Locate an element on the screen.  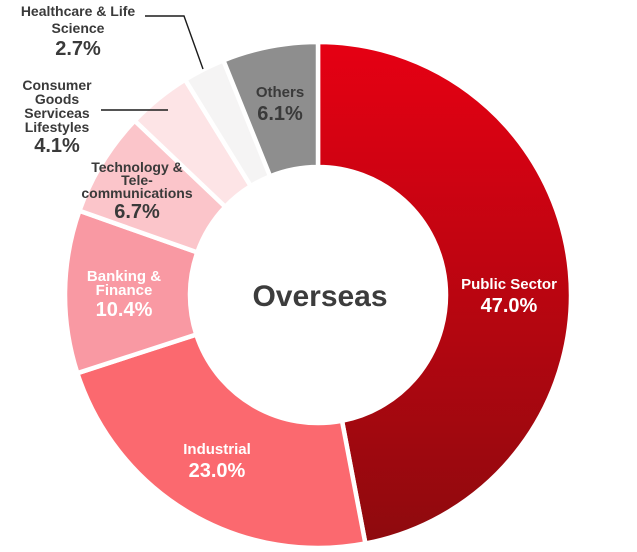
label-consumer-goods: Consumer Goods Serviceas Lifestyles 4.1% is located at coordinates (56, 117).